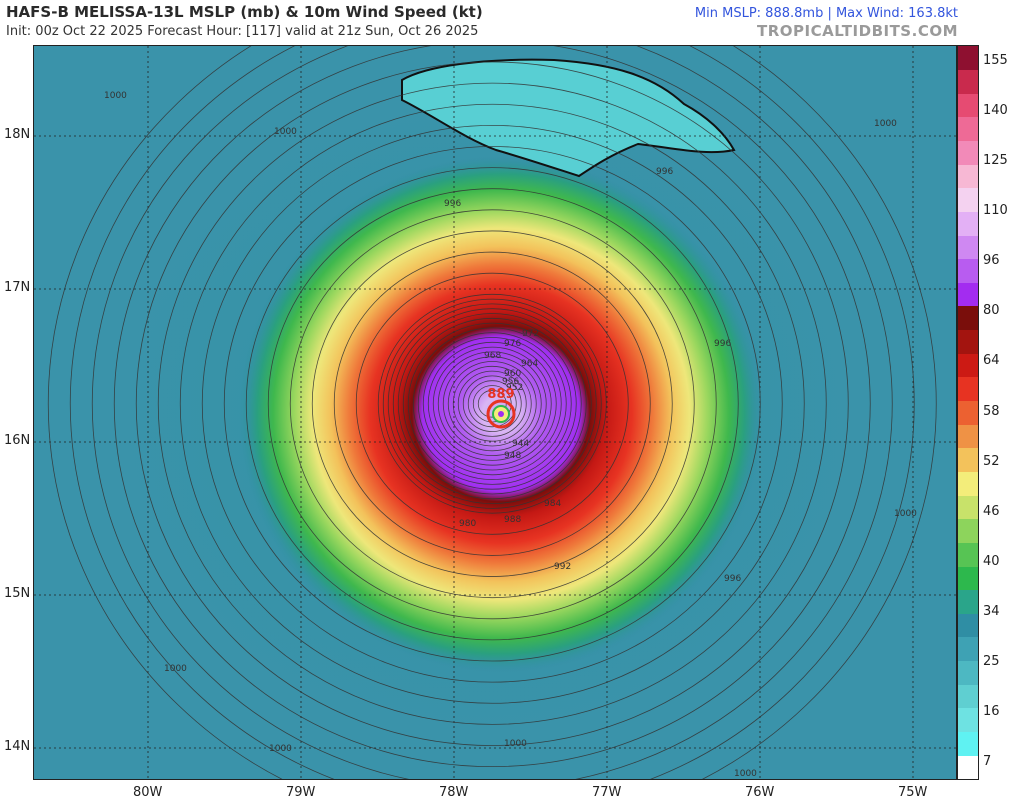 Image resolution: width=1010 pixels, height=800 pixels. Describe the element at coordinates (995, 60) in the screenshot. I see `colorbar-tick-label: 155` at that location.